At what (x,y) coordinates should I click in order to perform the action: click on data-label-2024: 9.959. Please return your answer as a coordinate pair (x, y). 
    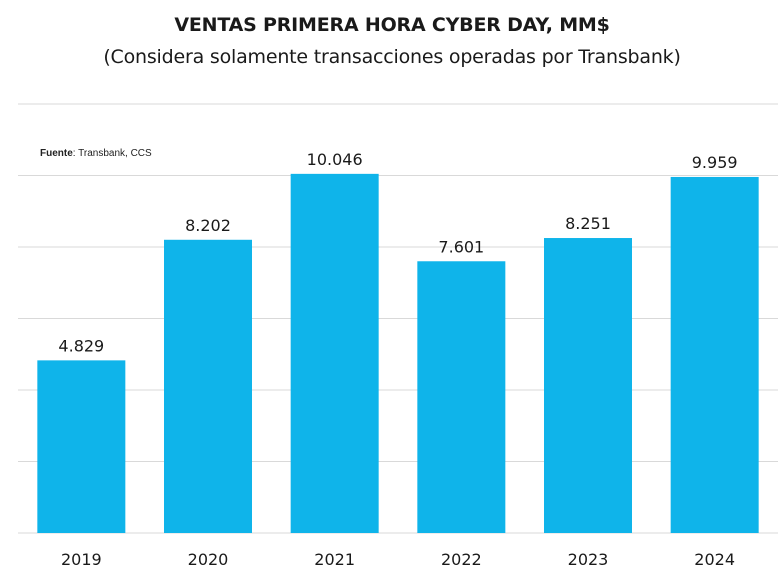
    Looking at the image, I should click on (715, 162).